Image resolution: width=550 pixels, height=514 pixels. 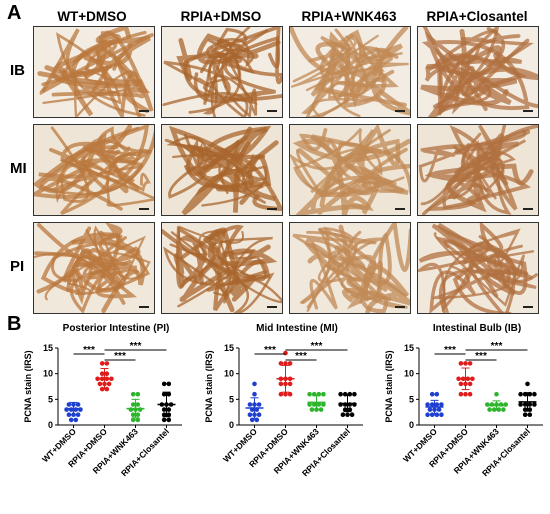 What do you see at coordinates (18, 168) in the screenshot?
I see `row-header-mi: MI` at bounding box center [18, 168].